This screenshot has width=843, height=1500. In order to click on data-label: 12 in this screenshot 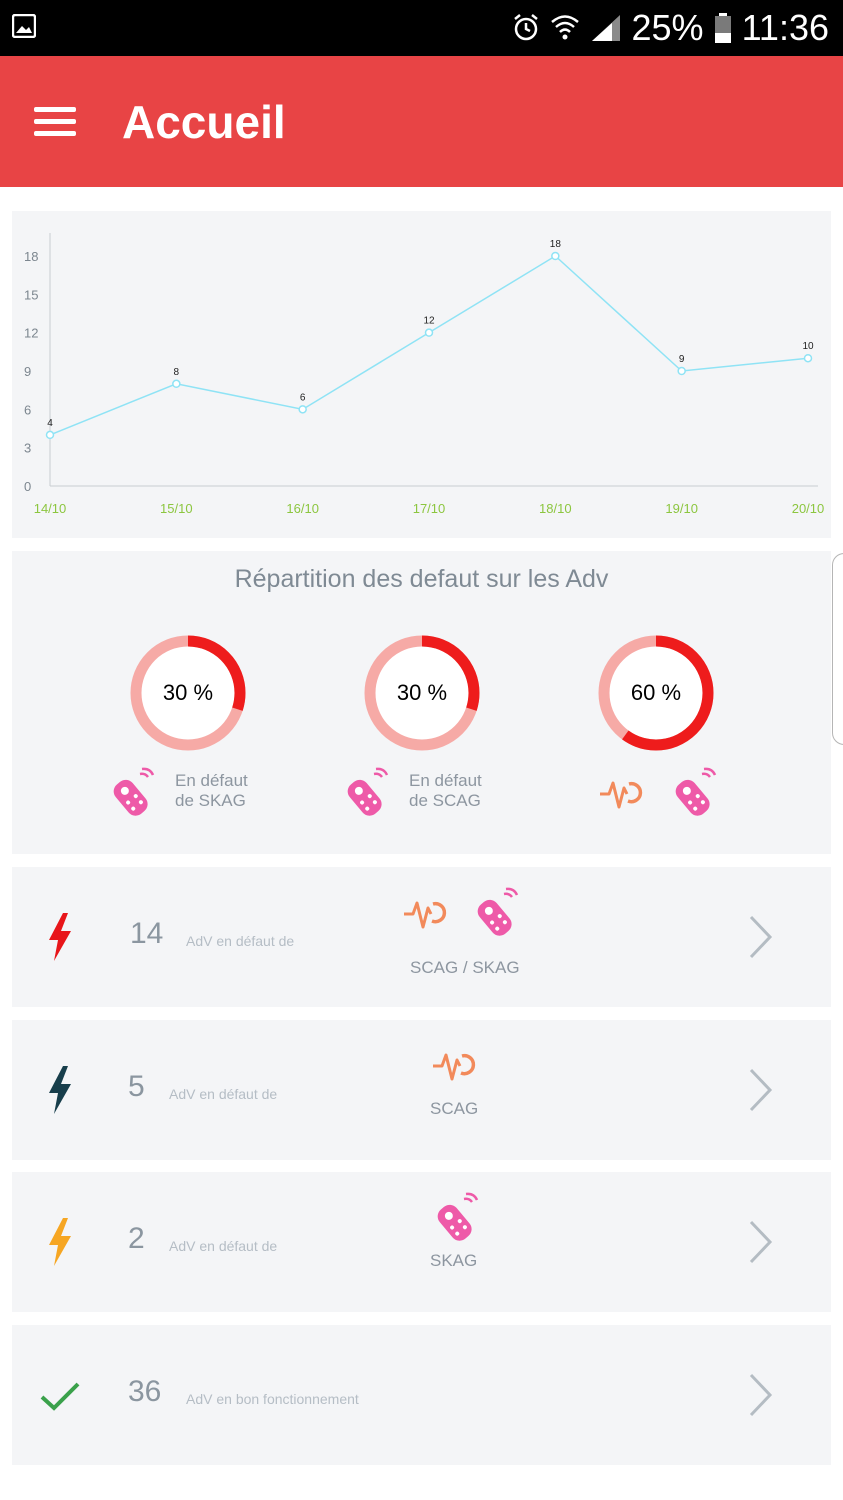, I will do `click(429, 321)`.